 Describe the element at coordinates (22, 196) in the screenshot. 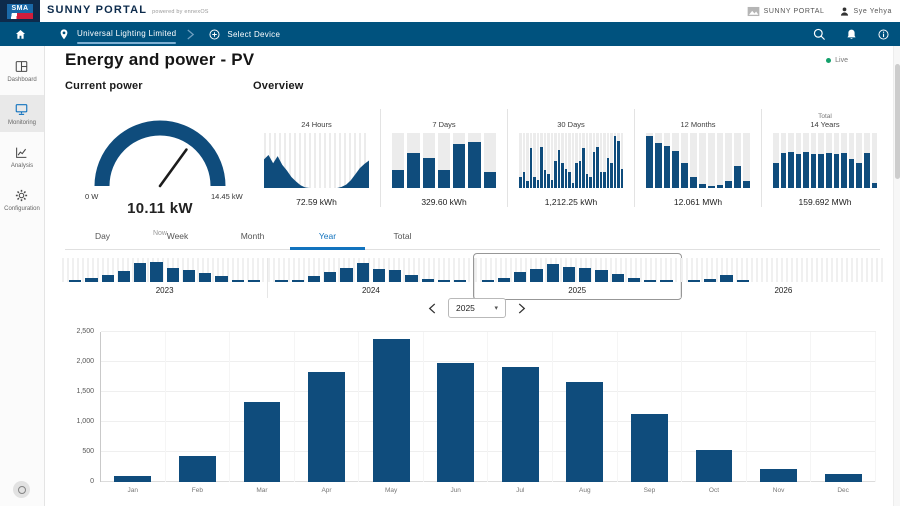

I see `configuration-icon` at that location.